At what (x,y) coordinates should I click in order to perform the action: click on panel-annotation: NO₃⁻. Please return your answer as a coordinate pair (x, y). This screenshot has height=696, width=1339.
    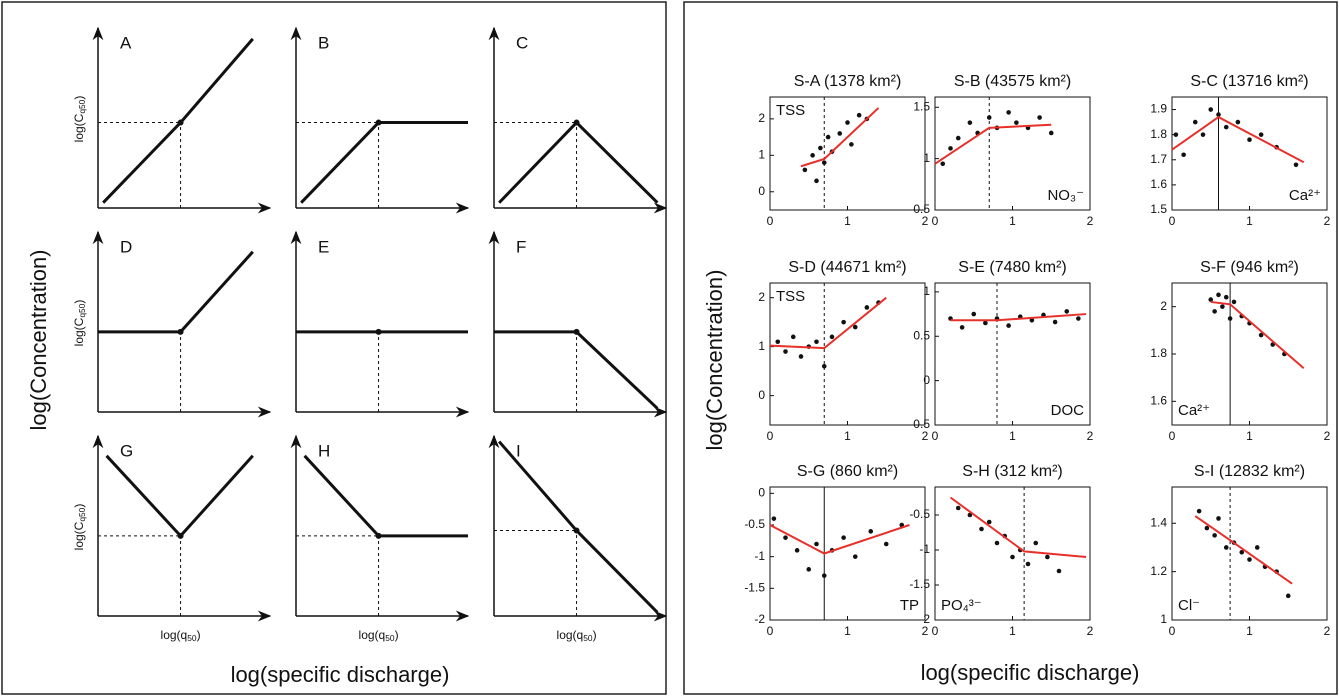
    Looking at the image, I should click on (1065, 195).